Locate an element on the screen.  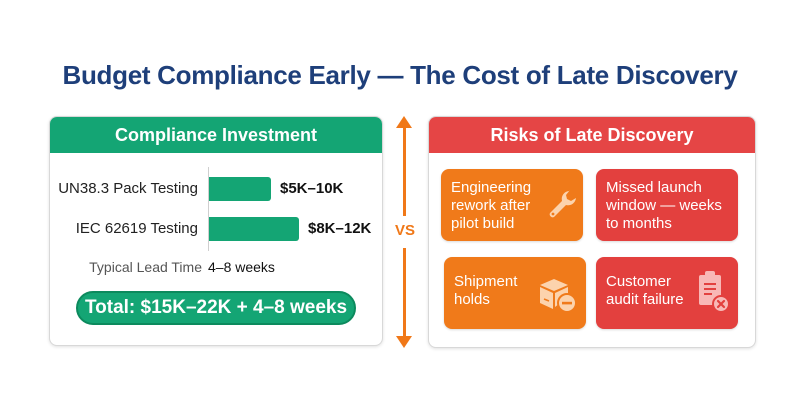
total-badge: Total: $15K–22K + 4–8 weeks is located at coordinates (216, 308).